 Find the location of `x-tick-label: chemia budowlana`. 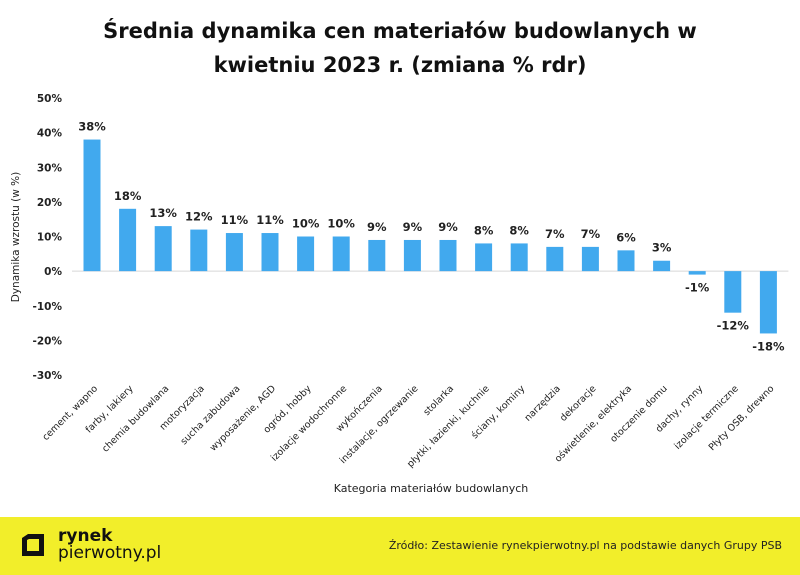

x-tick-label: chemia budowlana is located at coordinates (135, 418).